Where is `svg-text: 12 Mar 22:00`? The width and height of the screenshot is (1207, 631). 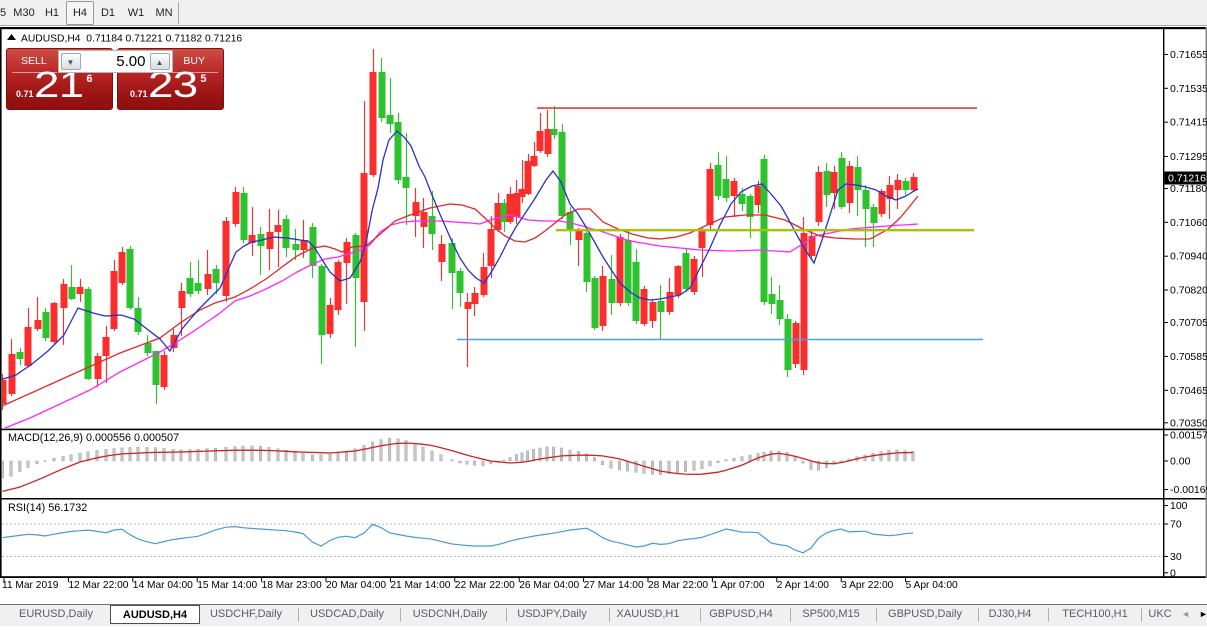 svg-text: 12 Mar 22:00 is located at coordinates (98, 585).